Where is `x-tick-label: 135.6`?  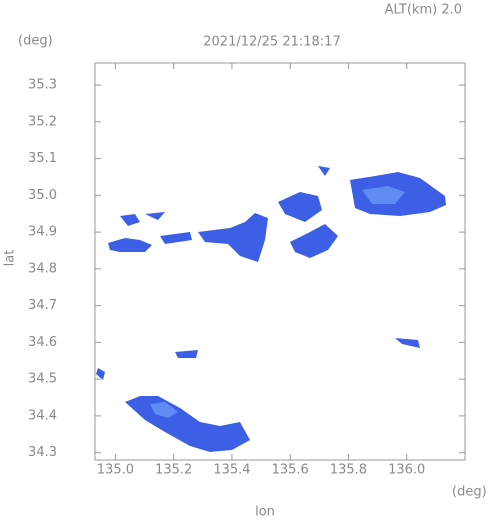
x-tick-label: 135.6 is located at coordinates (290, 470).